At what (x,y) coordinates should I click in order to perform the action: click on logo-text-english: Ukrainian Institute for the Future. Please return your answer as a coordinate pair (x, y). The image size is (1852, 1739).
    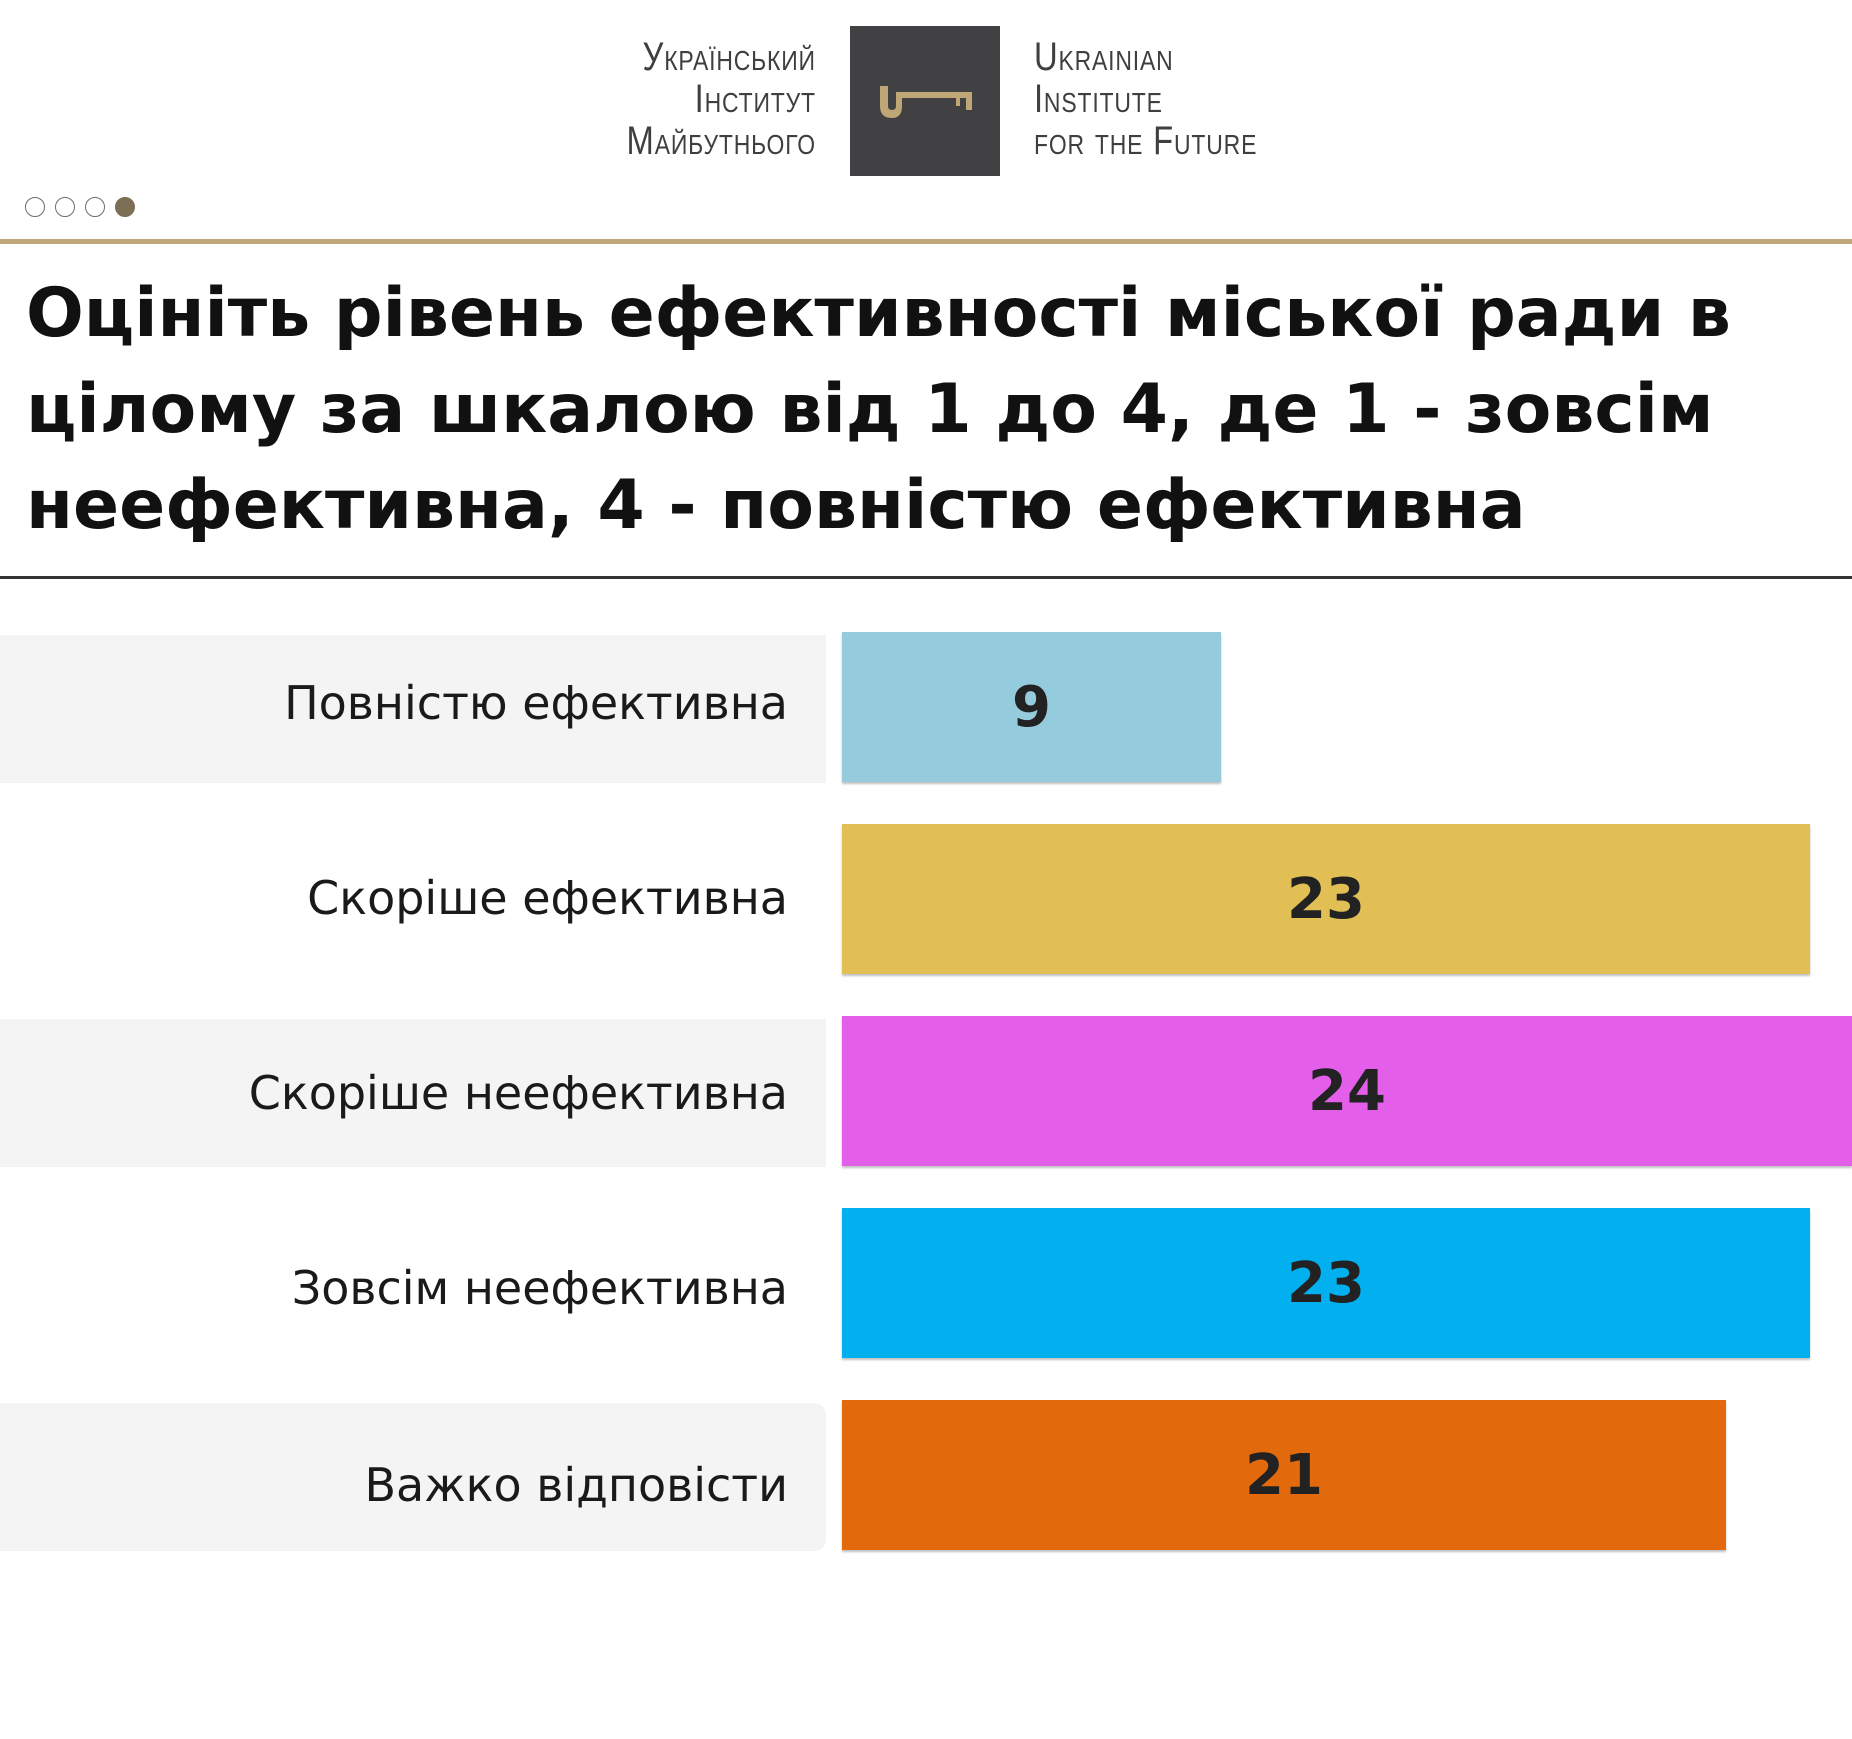
    Looking at the image, I should click on (1145, 99).